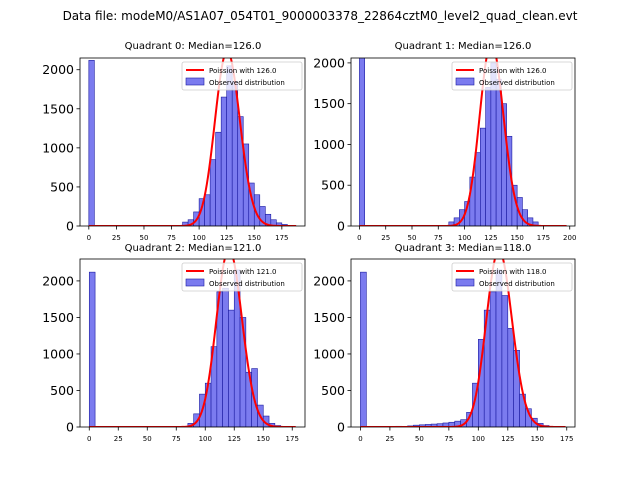 This screenshot has height=480, width=640. I want to click on quadrant-3-axes-frame, so click(463, 343).